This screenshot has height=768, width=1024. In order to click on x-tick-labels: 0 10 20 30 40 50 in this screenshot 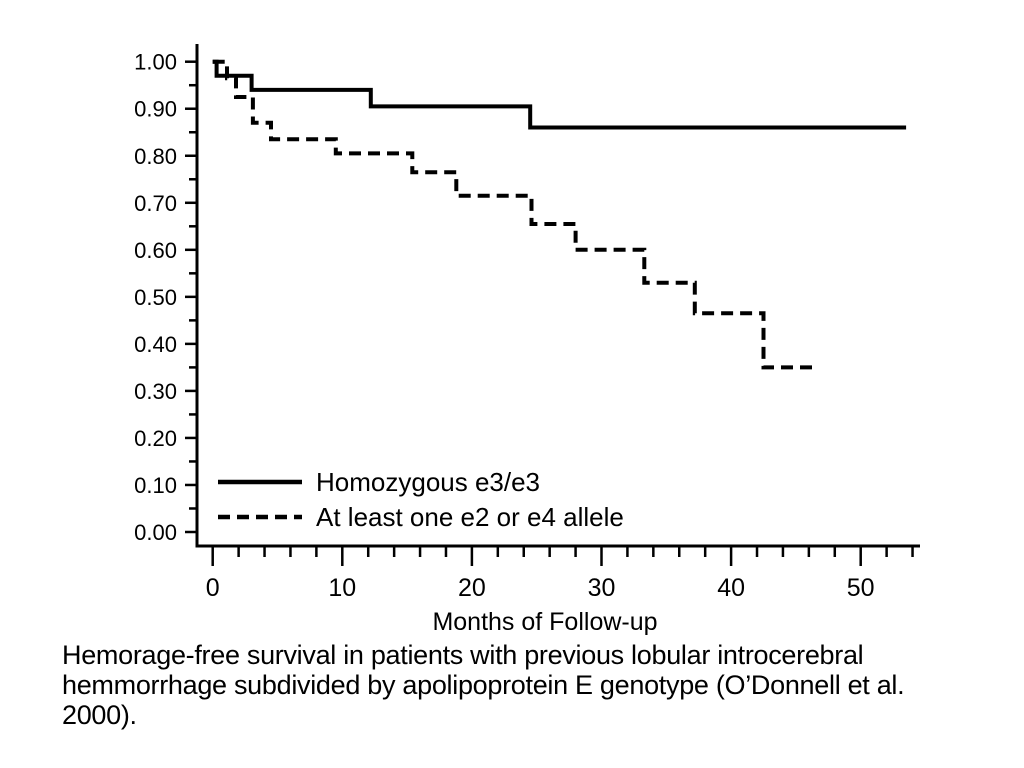, I will do `click(540, 588)`.